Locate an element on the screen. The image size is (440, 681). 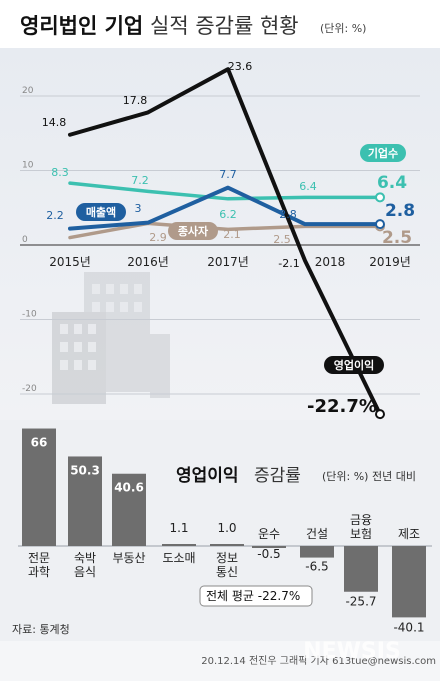
y-axis-ticks: 20 10 0 -10 -20 is located at coordinates (29, 240).